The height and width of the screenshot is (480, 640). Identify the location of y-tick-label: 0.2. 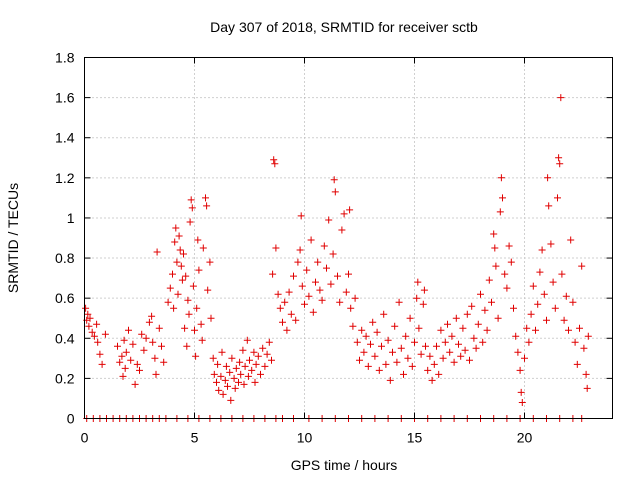
(65, 378).